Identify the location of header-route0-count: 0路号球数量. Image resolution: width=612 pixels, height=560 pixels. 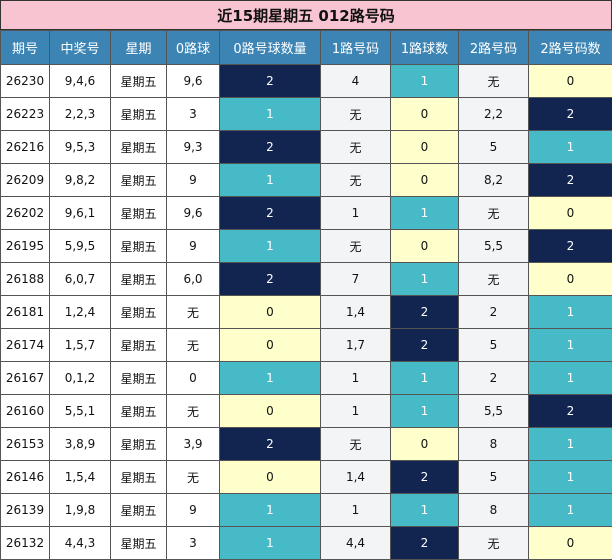
(270, 48).